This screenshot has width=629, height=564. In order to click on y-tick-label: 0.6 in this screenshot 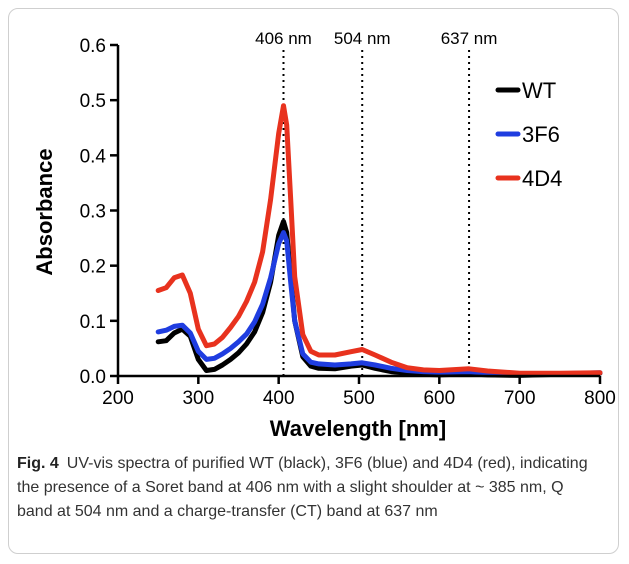, I will do `click(93, 46)`.